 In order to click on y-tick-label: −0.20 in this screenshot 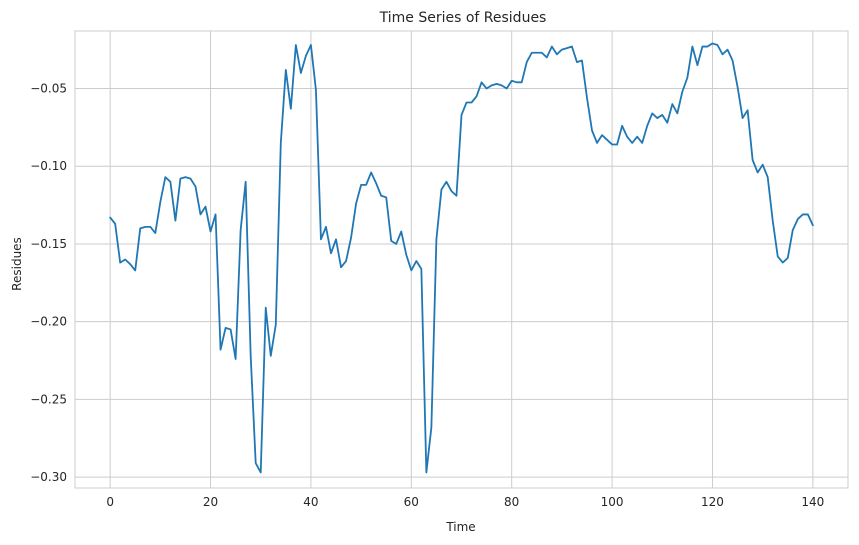, I will do `click(48, 322)`.